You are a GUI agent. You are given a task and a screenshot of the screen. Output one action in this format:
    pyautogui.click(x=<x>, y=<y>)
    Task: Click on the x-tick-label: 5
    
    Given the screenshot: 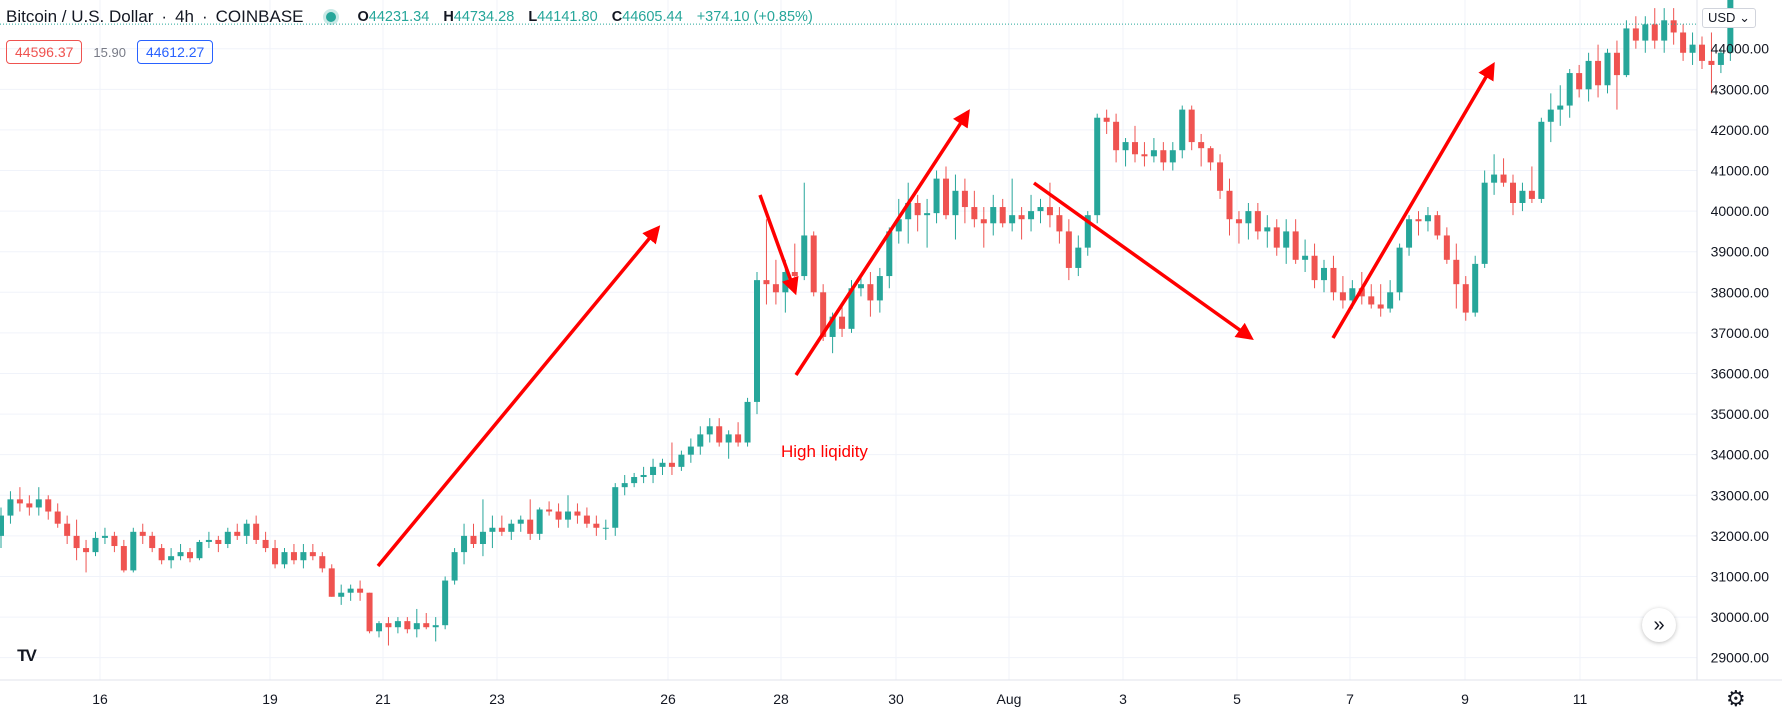 What is the action you would take?
    pyautogui.click(x=1237, y=699)
    